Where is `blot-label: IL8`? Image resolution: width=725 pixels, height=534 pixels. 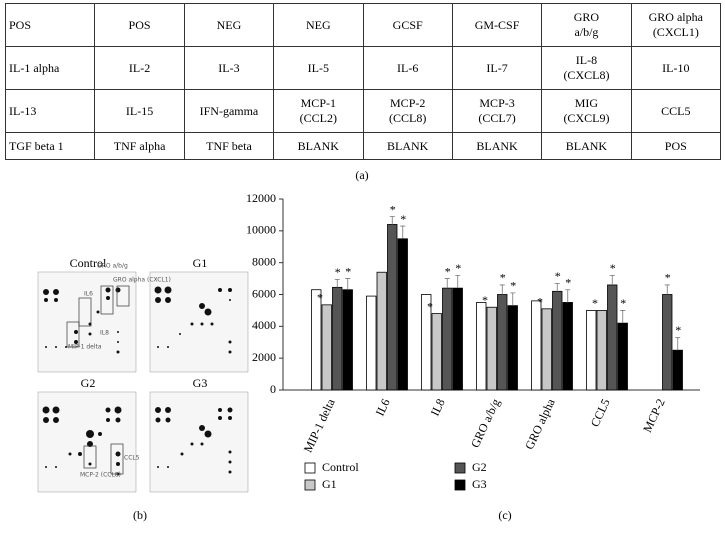 blot-label: IL8 is located at coordinates (104, 333).